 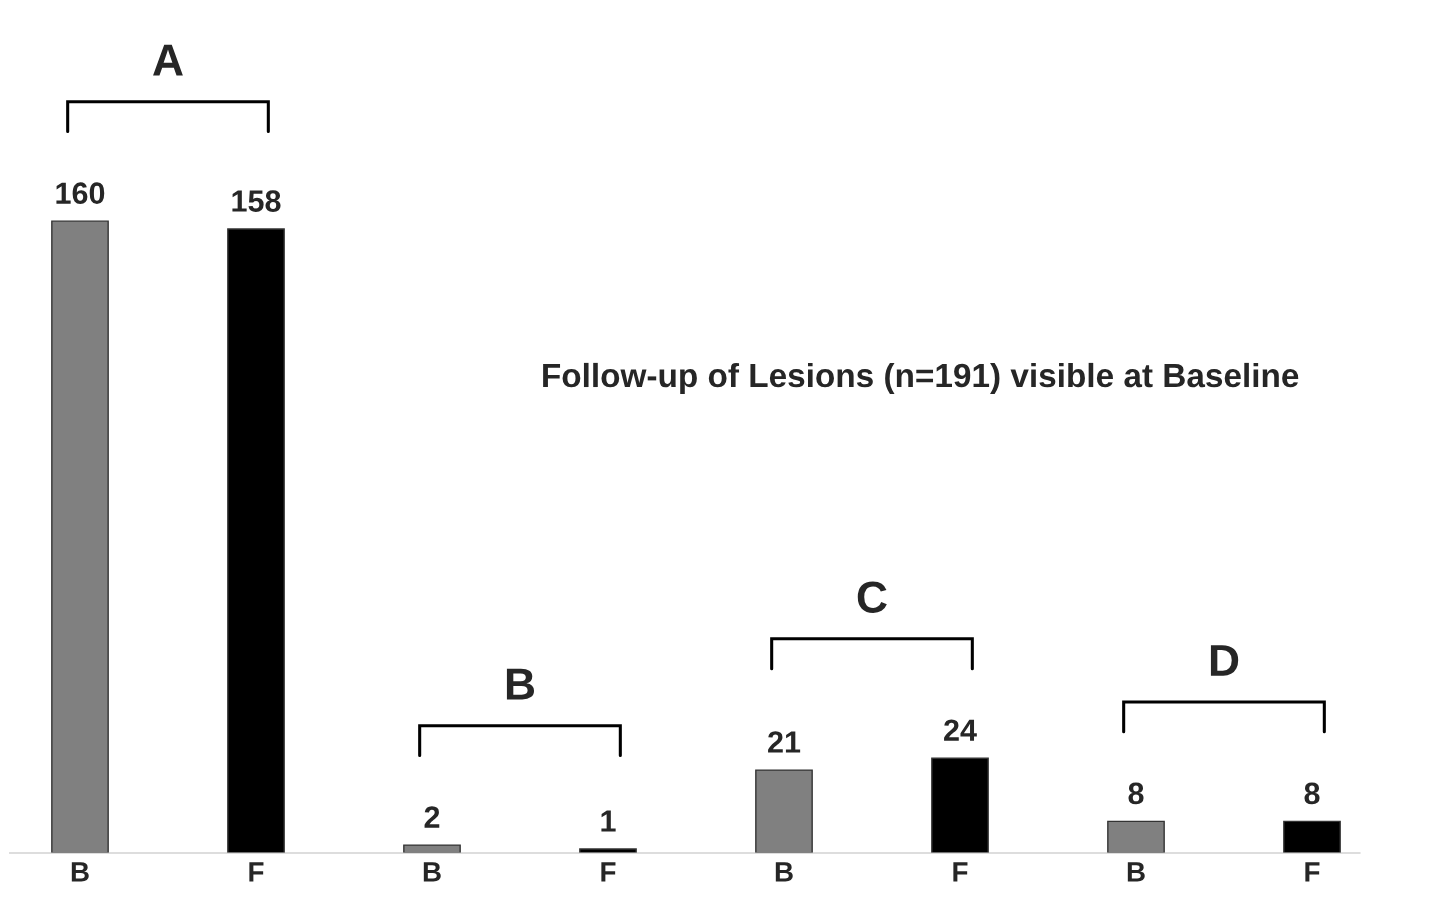 What do you see at coordinates (872, 597) in the screenshot?
I see `annotation: C` at bounding box center [872, 597].